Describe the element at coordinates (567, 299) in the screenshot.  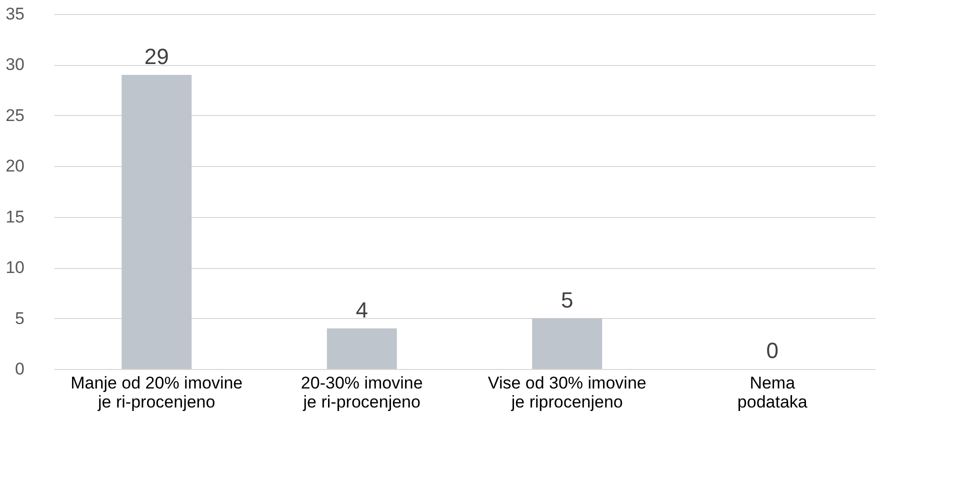
I see `data-label: 5` at that location.